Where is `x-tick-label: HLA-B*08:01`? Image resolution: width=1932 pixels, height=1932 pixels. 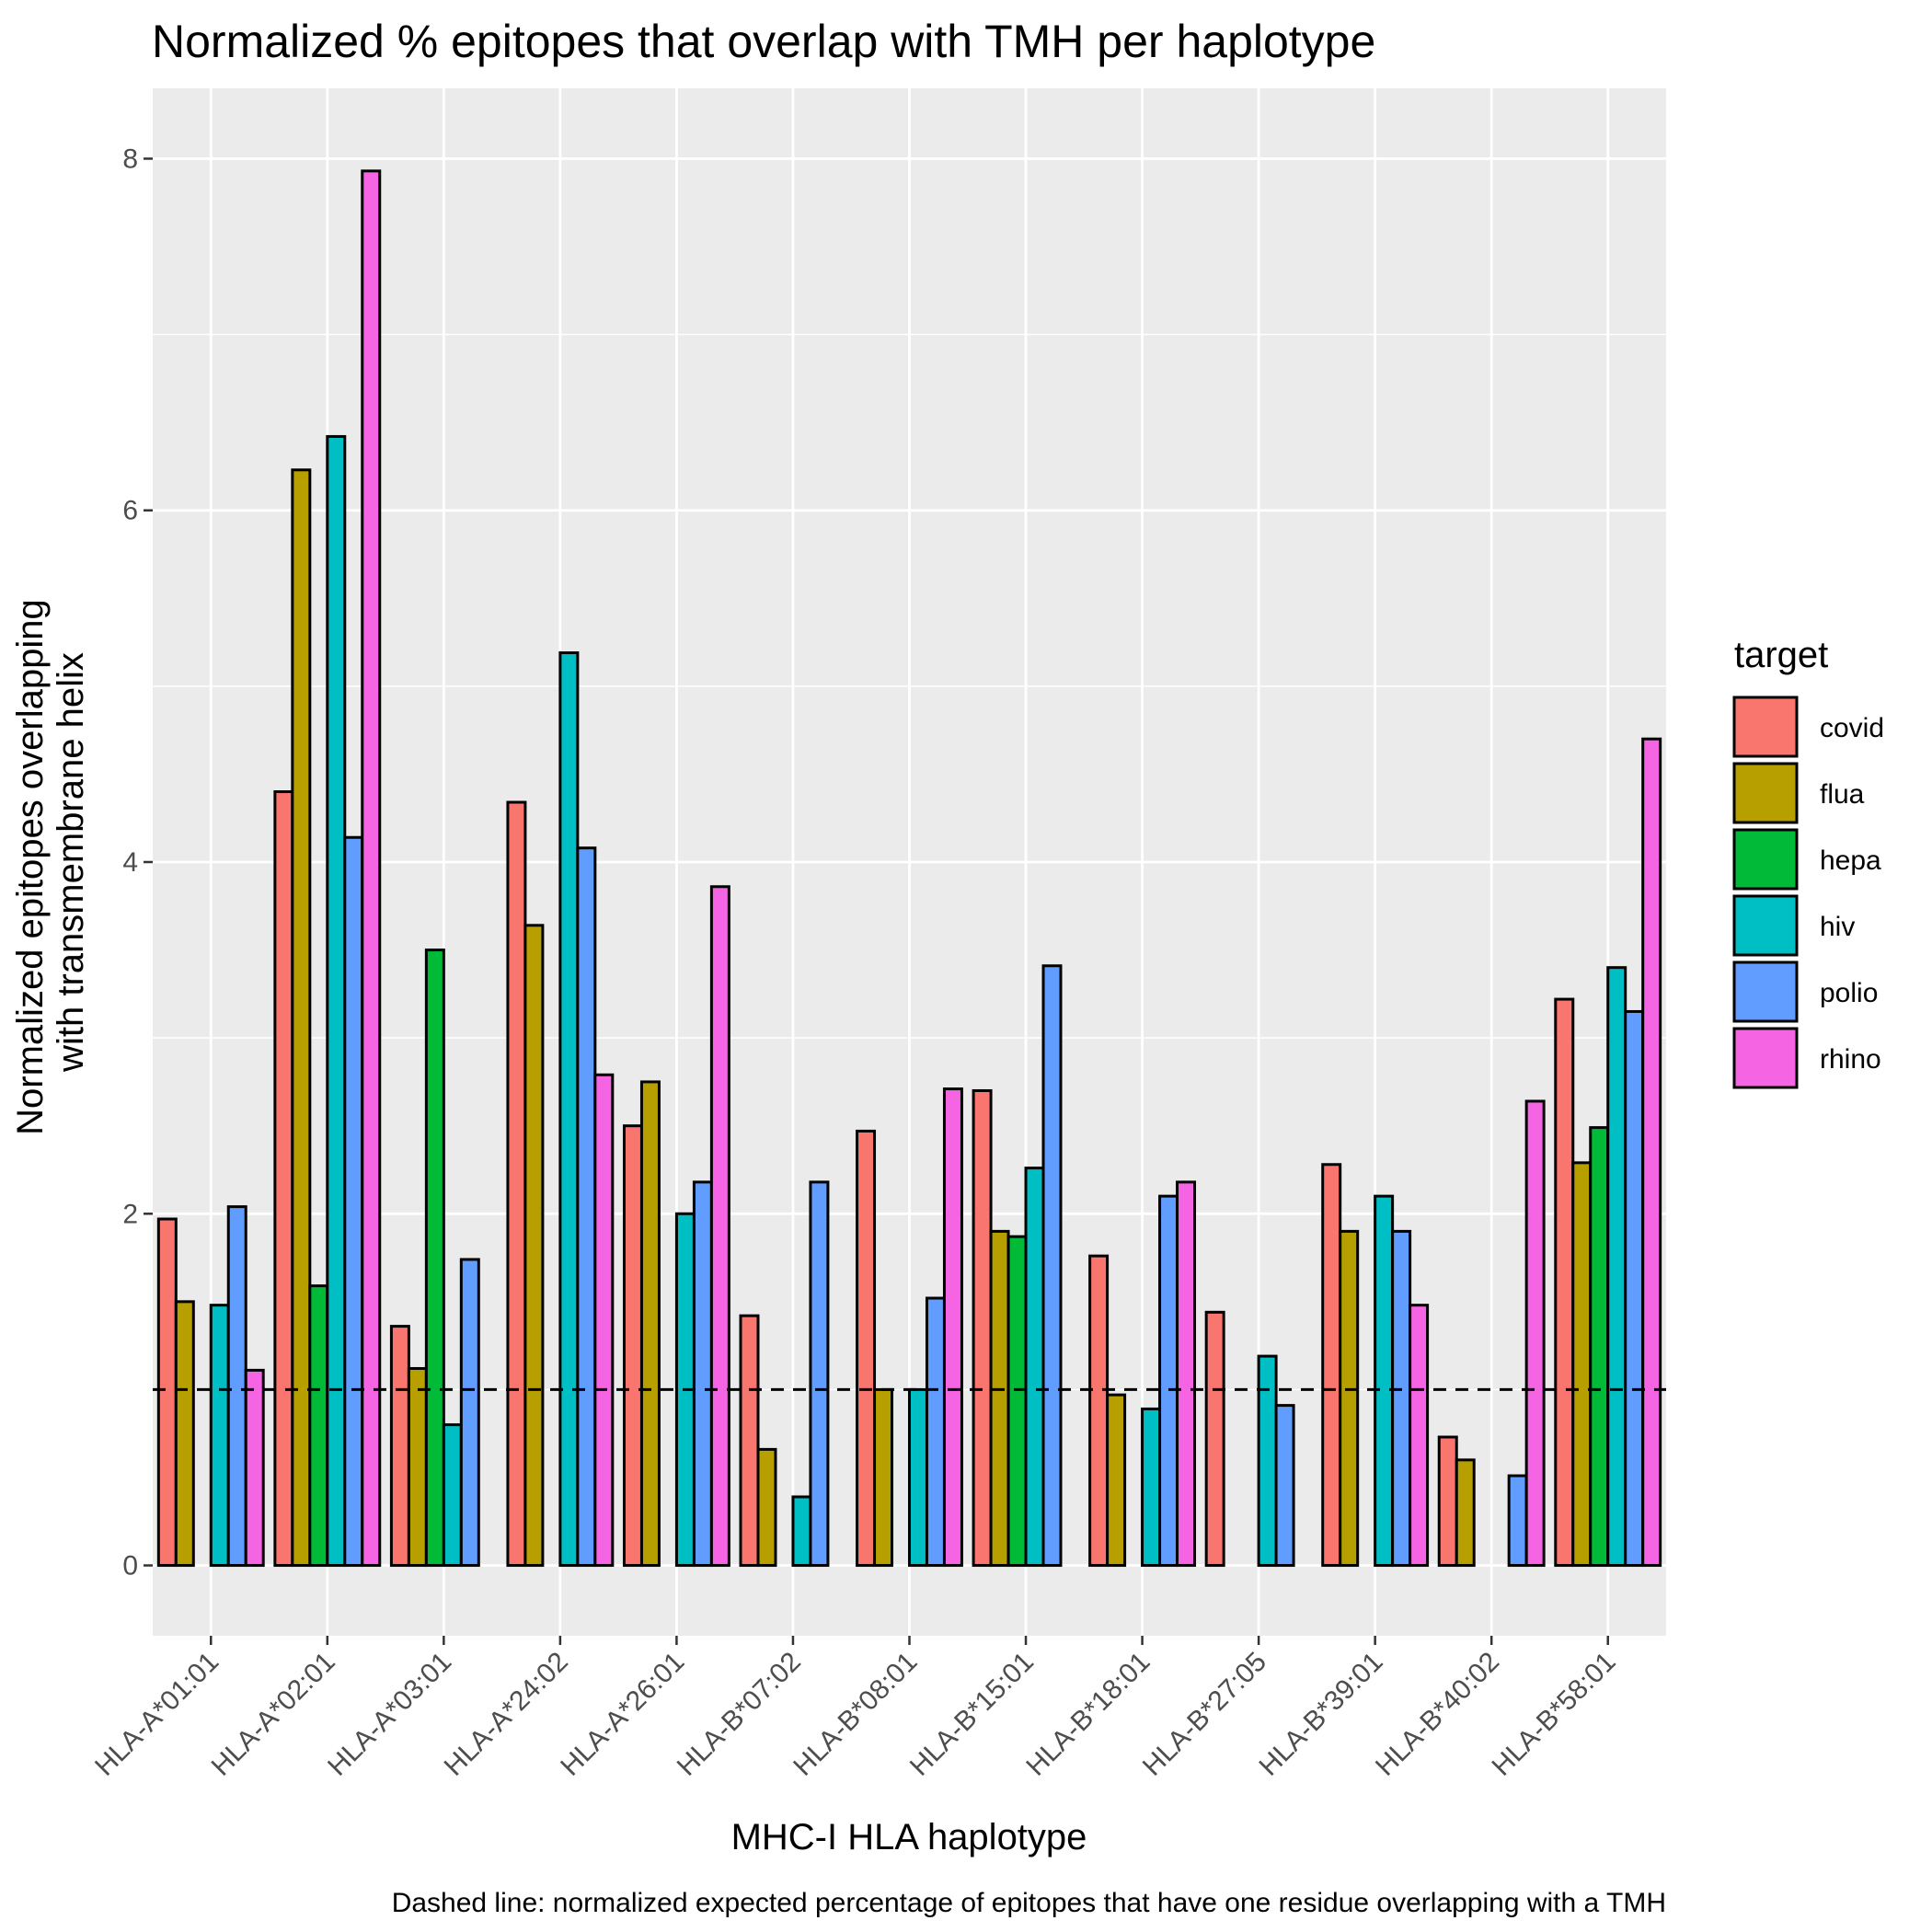
x-tick-label: HLA-B*08:01 is located at coordinates (855, 1714).